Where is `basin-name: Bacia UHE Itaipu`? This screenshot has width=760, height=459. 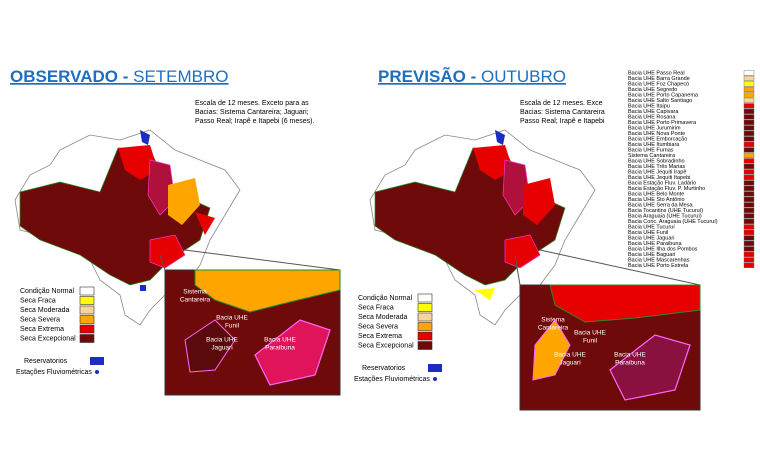
basin-name: Bacia UHE Itaipu is located at coordinates (649, 106).